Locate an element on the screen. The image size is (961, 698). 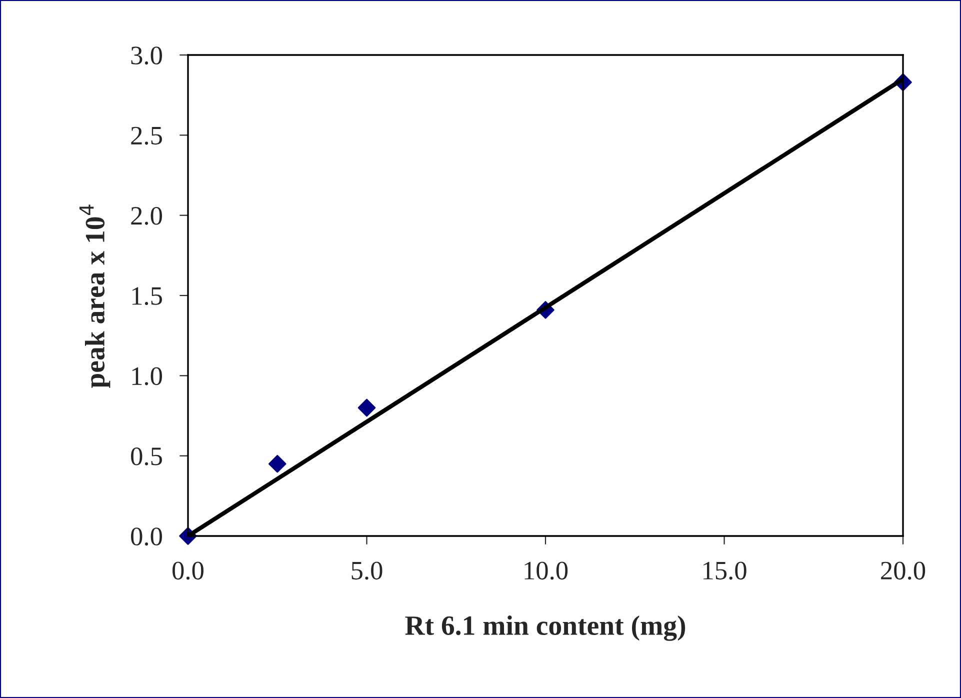
y-axis-title: peak area x 10$^{4}$ is located at coordinates (94, 296).